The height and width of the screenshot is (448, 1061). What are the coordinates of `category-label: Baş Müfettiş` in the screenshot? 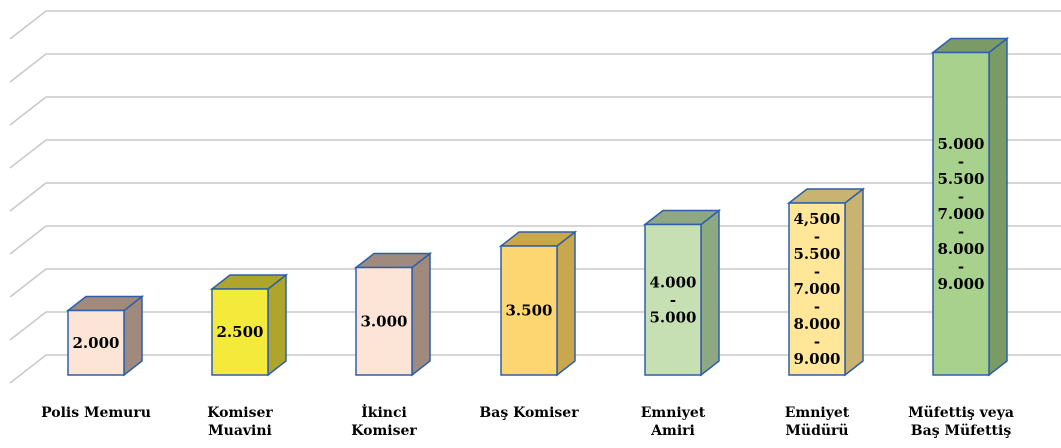 It's located at (961, 431).